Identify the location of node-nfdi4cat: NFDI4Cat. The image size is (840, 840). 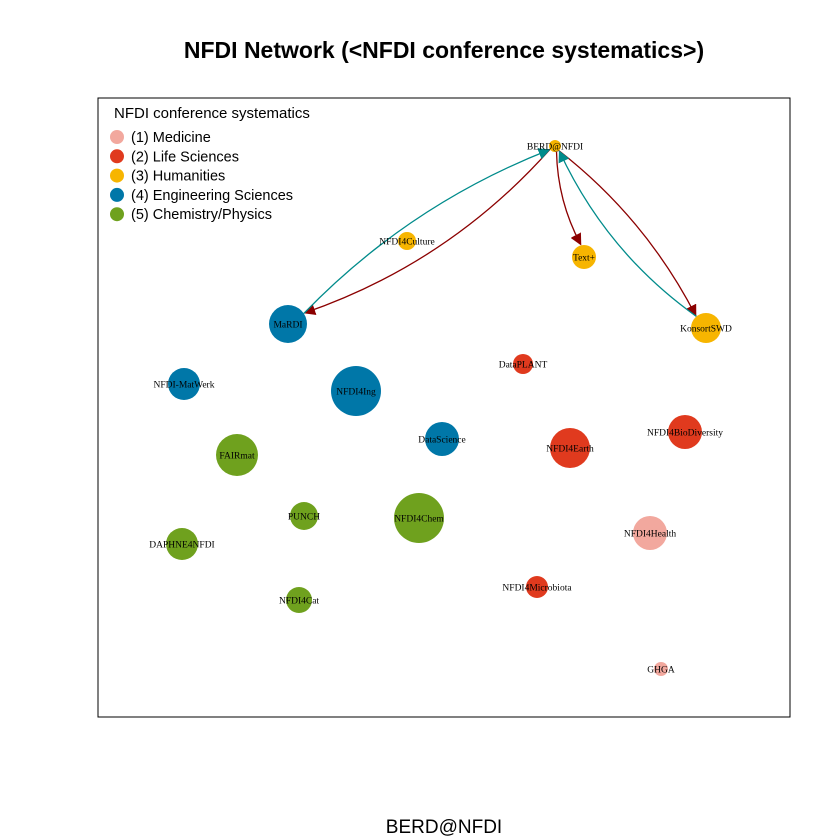
(299, 600).